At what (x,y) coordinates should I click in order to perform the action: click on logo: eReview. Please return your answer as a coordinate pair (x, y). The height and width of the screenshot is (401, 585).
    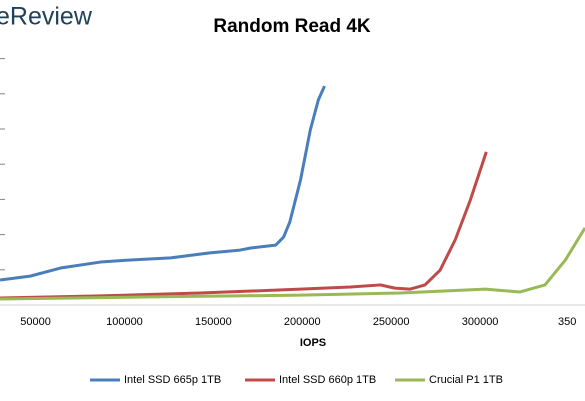
    Looking at the image, I should click on (46, 17).